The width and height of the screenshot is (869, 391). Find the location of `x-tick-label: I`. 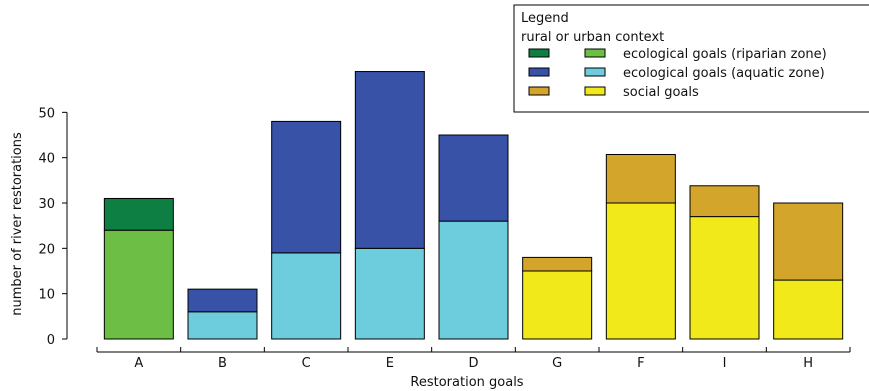

x-tick-label: I is located at coordinates (725, 363).